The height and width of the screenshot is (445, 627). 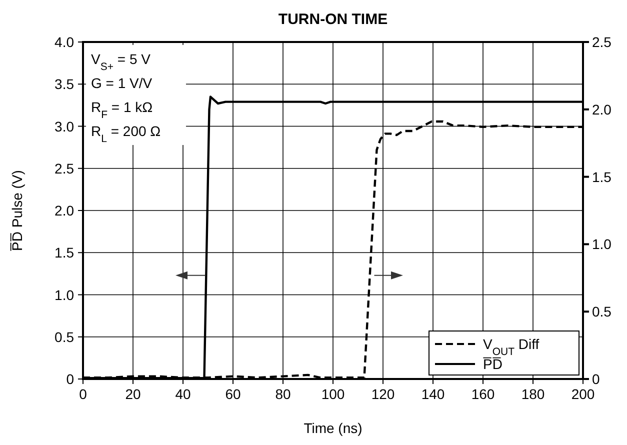 What do you see at coordinates (64, 294) in the screenshot?
I see `y-tick-label: 1.0` at bounding box center [64, 294].